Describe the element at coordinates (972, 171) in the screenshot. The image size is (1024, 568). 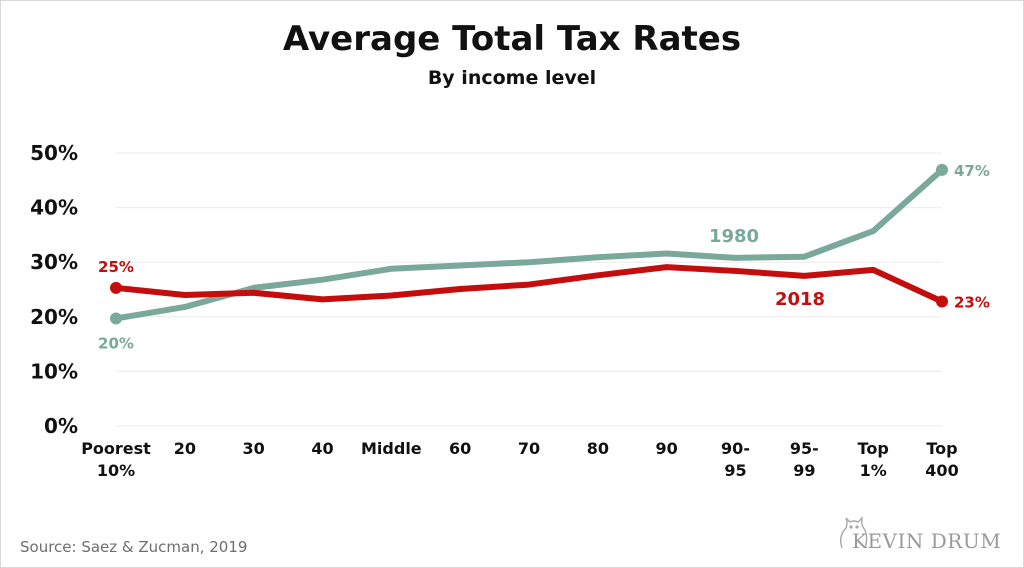
I see `end-value-1980: 47%` at that location.